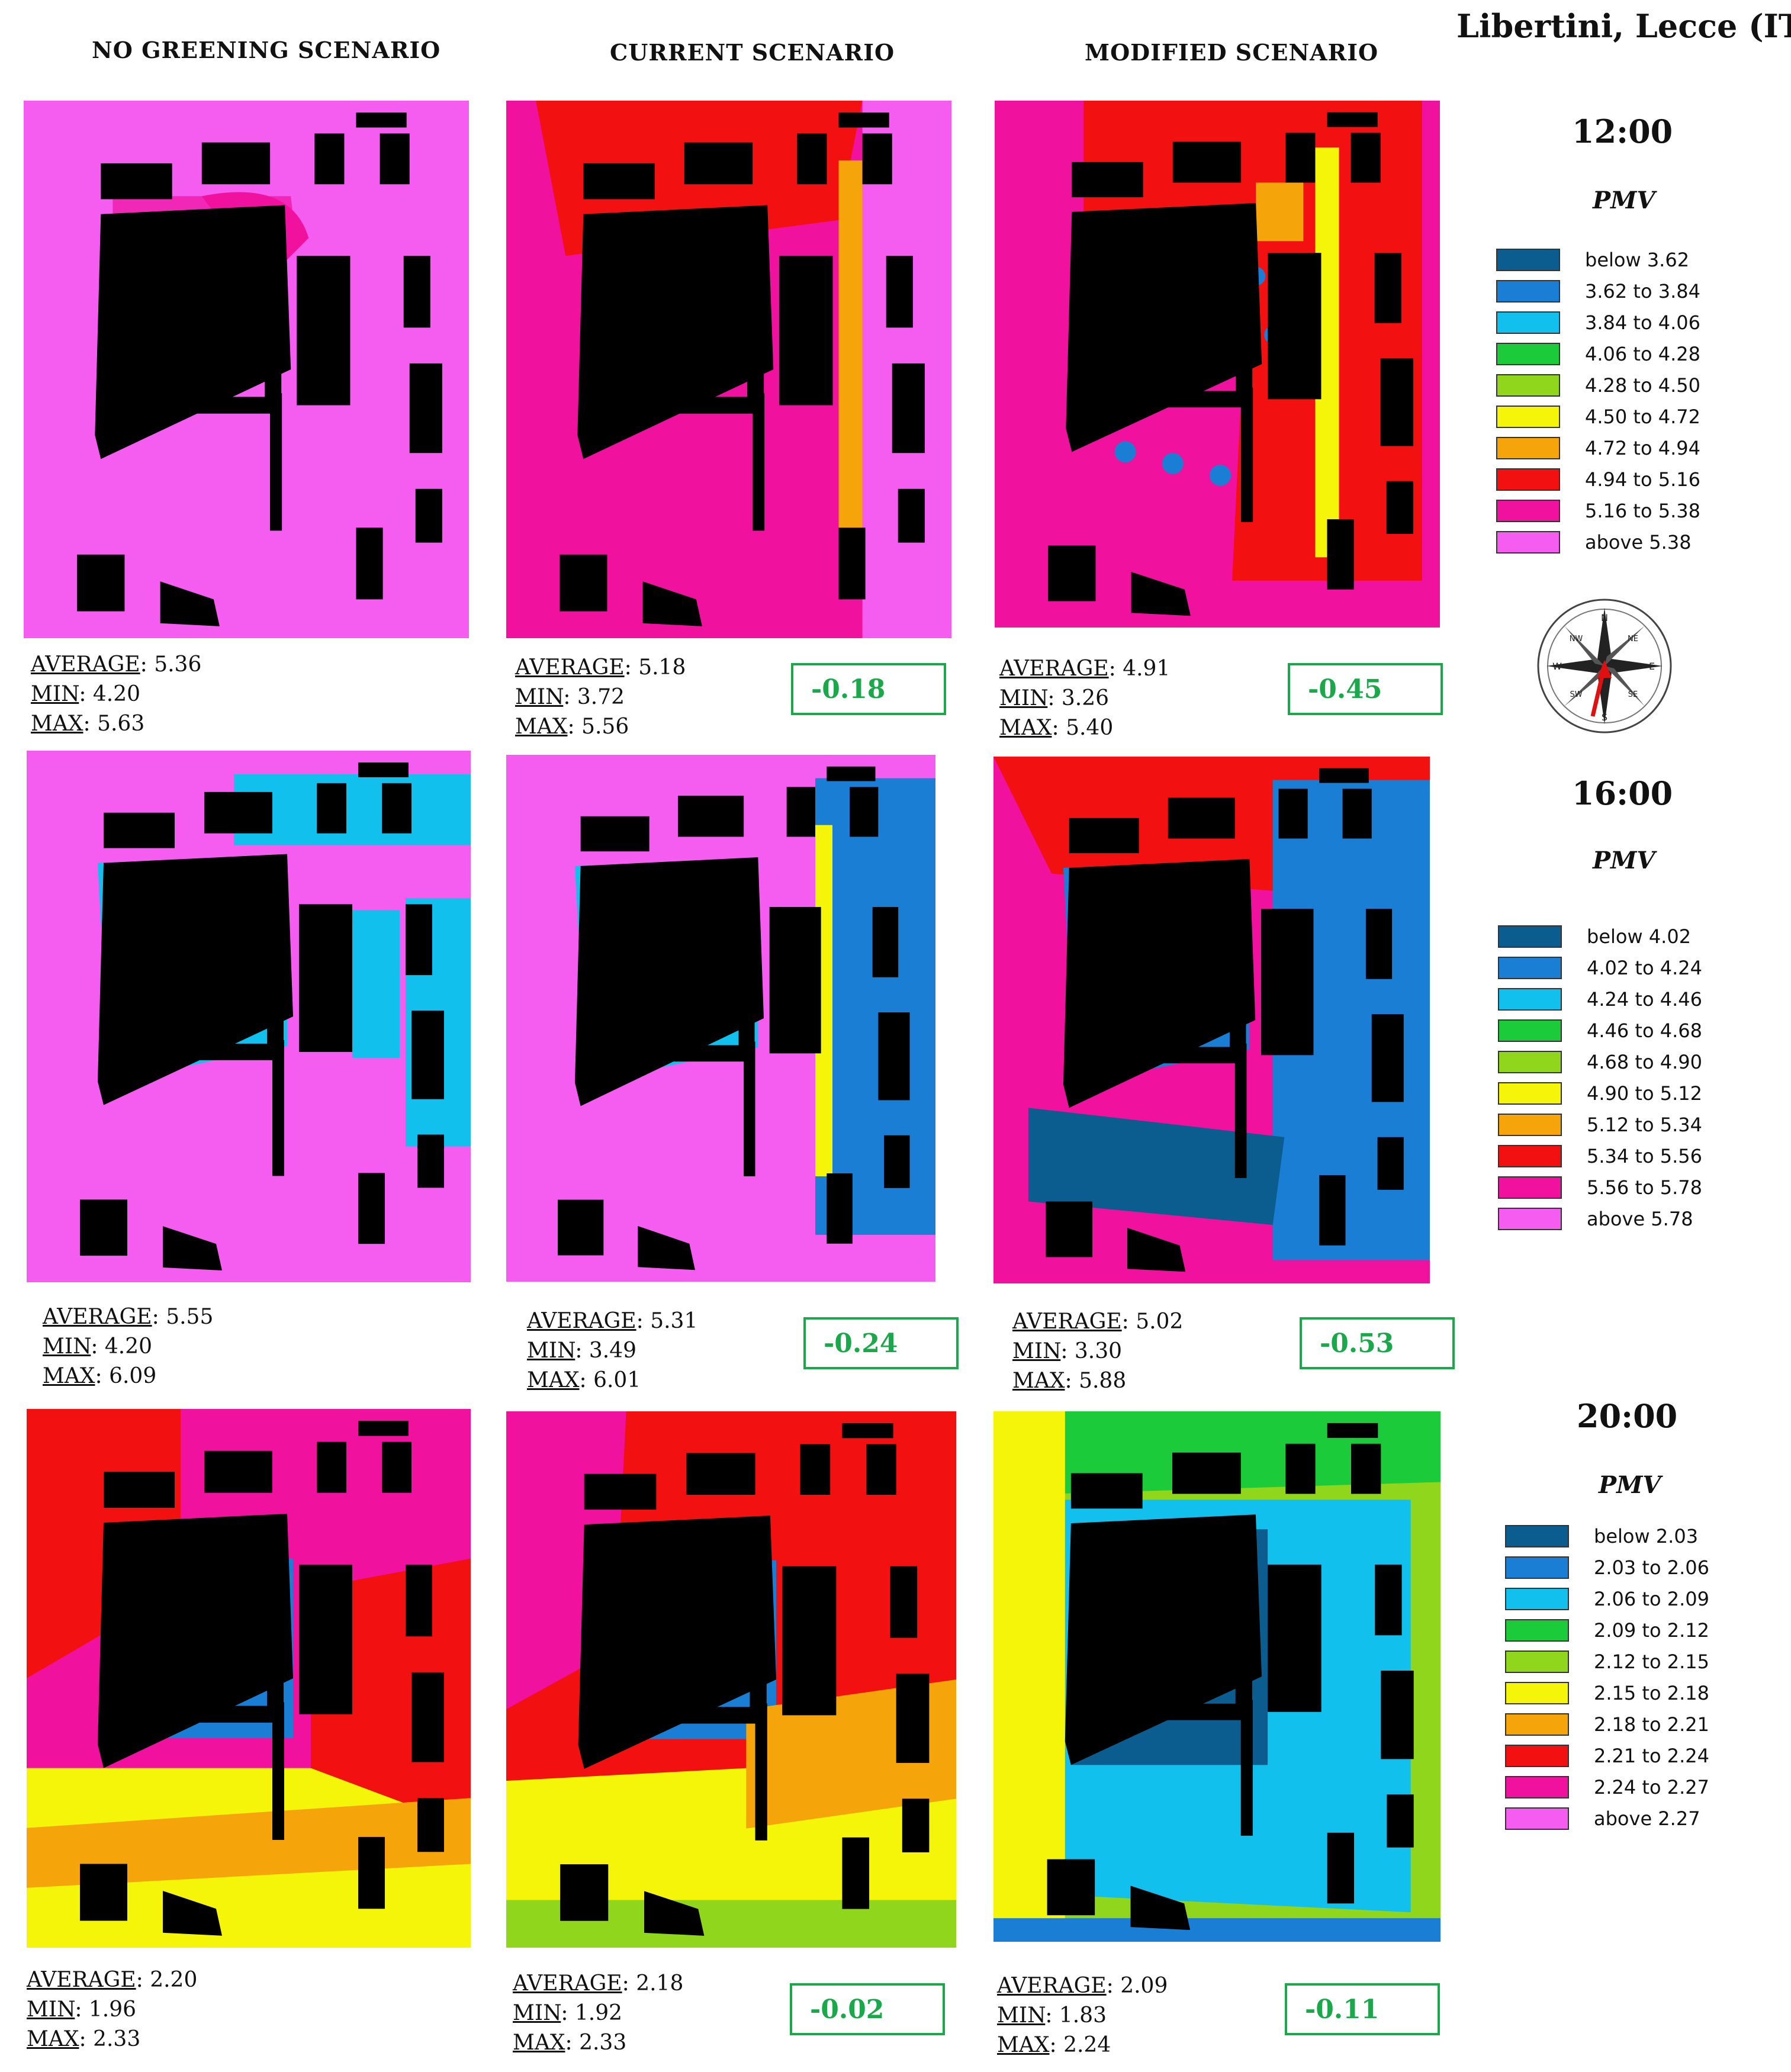  What do you see at coordinates (128, 1346) in the screenshot?
I see `stats-16-no-greening: AVERAGE: 5.55 MIN: 4.20 MAX: 6.09` at bounding box center [128, 1346].